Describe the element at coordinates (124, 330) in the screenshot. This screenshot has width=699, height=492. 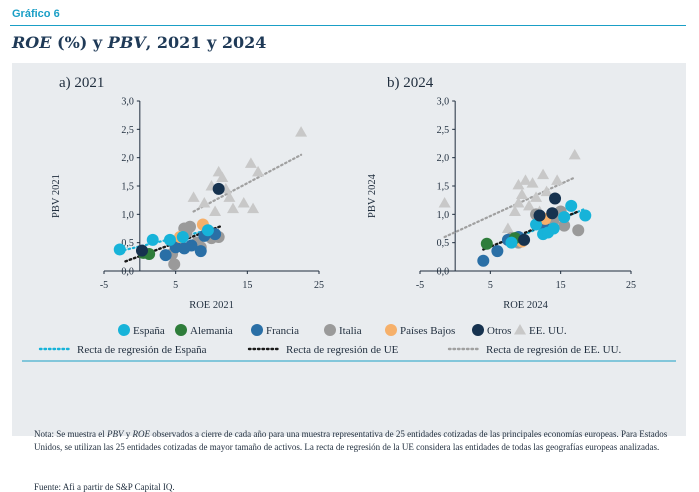
I see `legend-marker-spain` at that location.